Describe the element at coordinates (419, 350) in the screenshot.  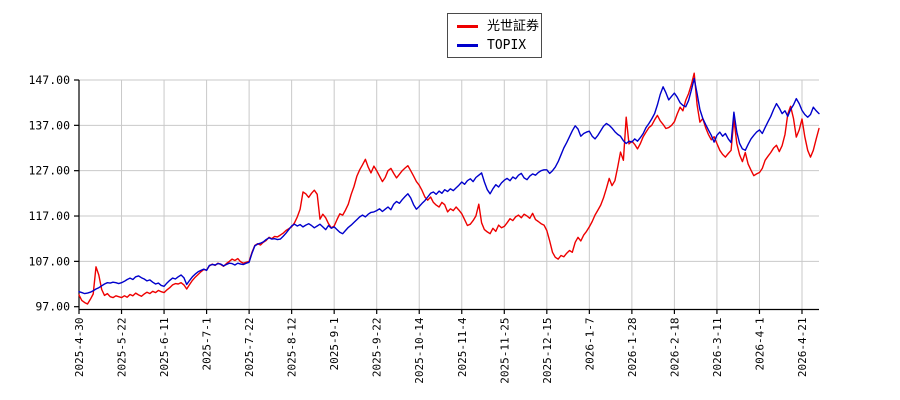
I see `x-tick-label: 2025-10-14` at that location.